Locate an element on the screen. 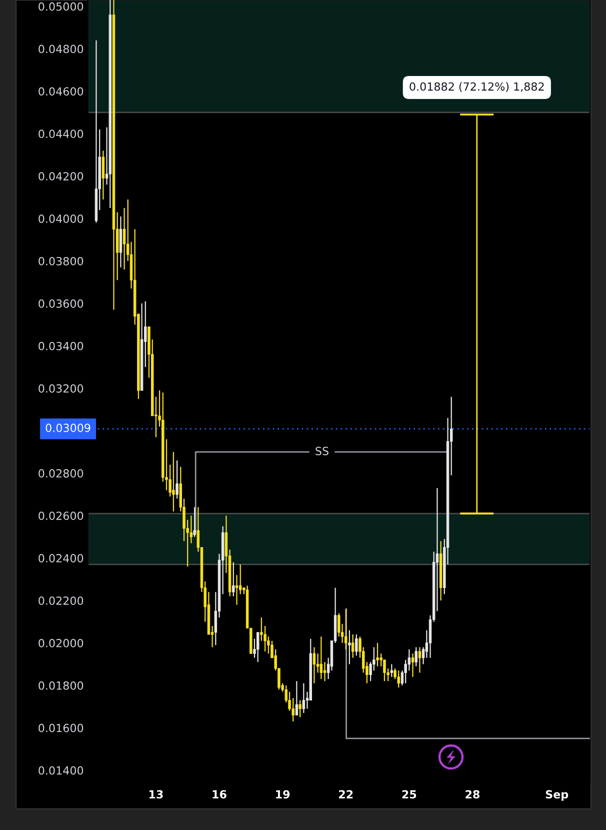  y-tick-label: 0.03400 is located at coordinates (61, 346).